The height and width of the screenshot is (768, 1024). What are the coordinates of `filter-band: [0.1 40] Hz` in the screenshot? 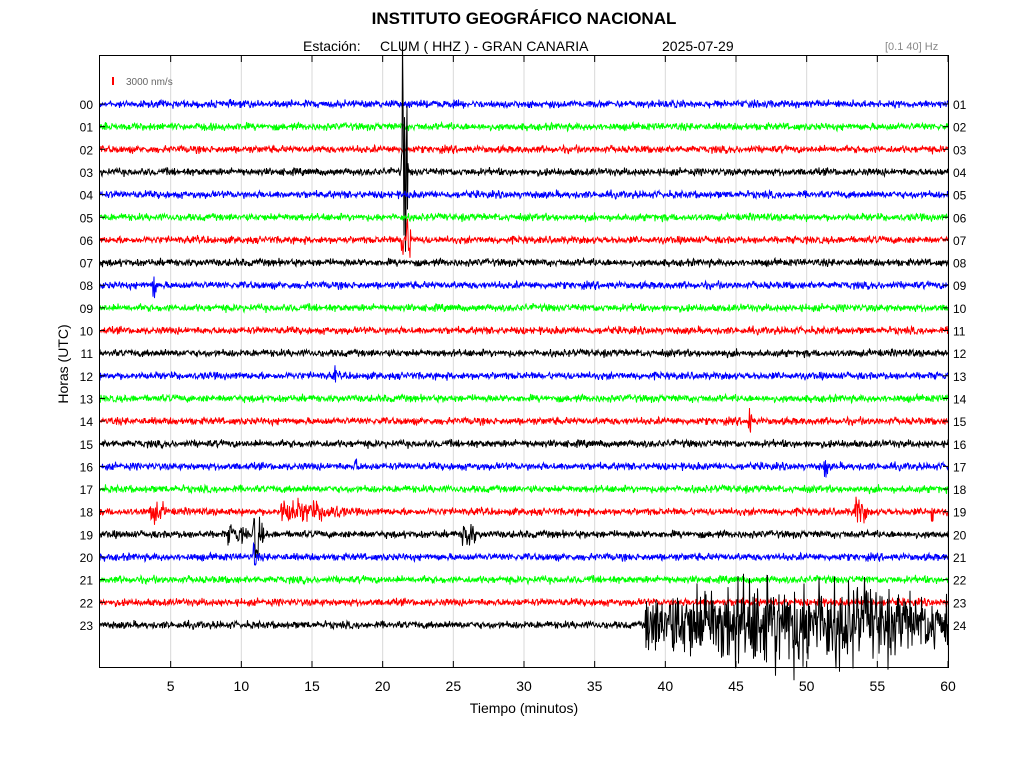 It's located at (912, 47).